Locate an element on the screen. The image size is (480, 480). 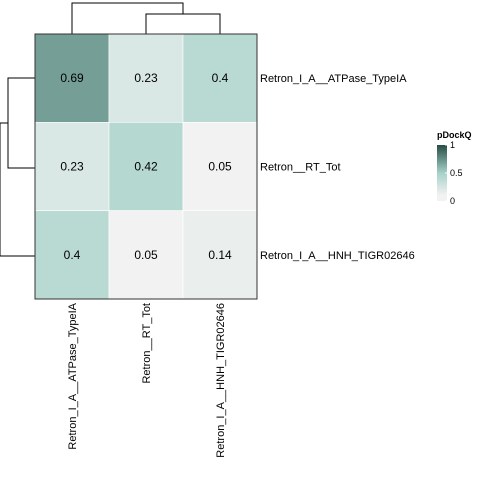
row-label: Retron_I_A__ATPase_TypeIA is located at coordinates (333, 79).